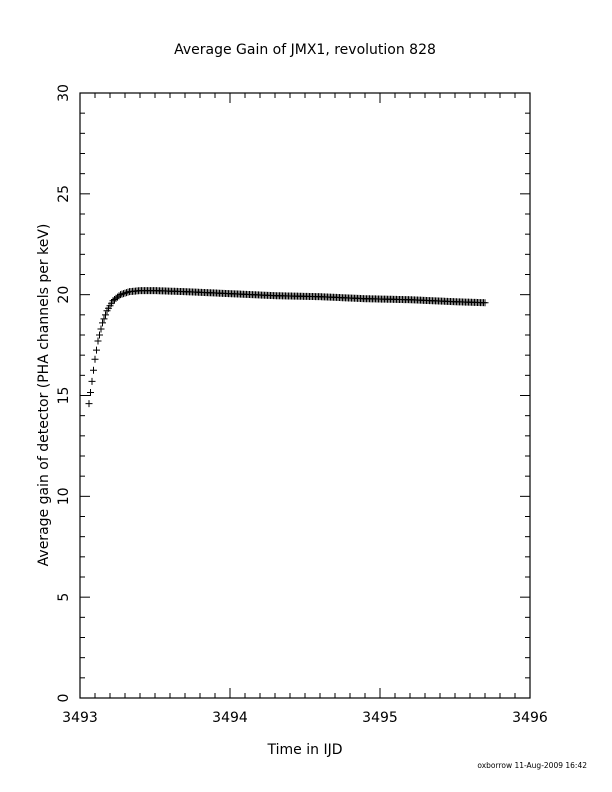 This screenshot has height=792, width=612. Describe the element at coordinates (64, 597) in the screenshot. I see `y-tick-label: 5` at that location.